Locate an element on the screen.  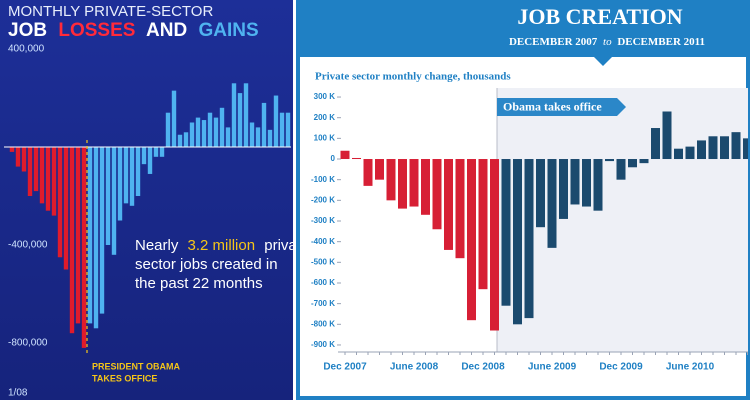
y-tick-label: 0 is located at coordinates (333, 158).